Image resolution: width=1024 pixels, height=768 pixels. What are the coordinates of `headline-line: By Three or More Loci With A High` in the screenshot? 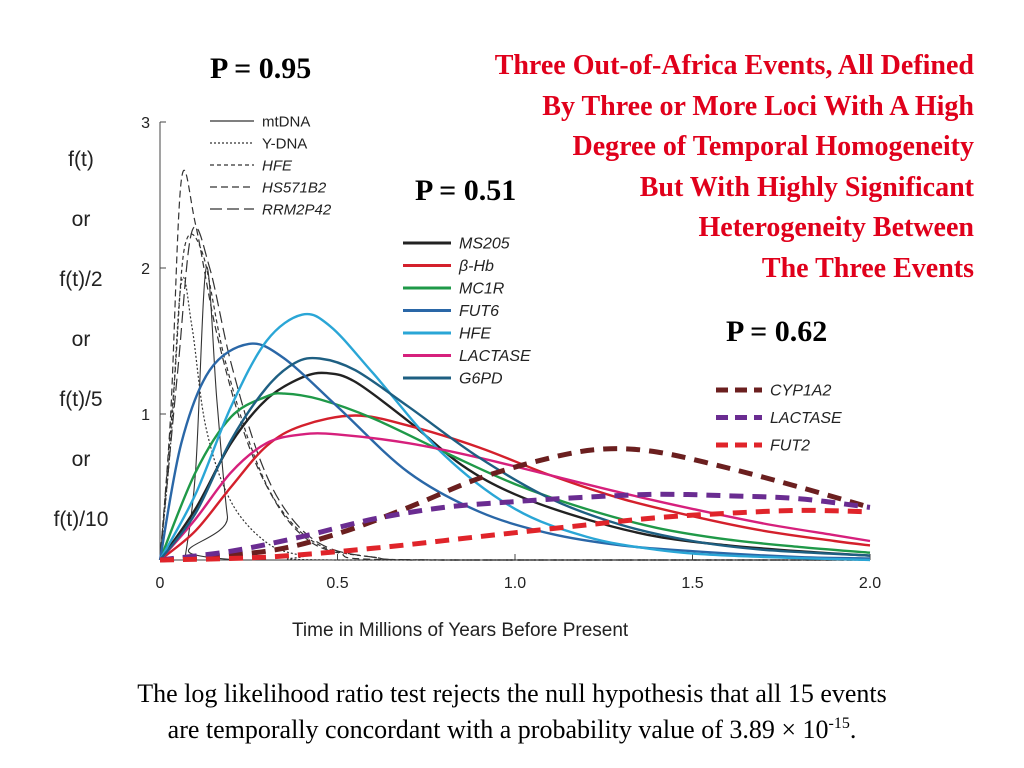 It's located at (758, 106).